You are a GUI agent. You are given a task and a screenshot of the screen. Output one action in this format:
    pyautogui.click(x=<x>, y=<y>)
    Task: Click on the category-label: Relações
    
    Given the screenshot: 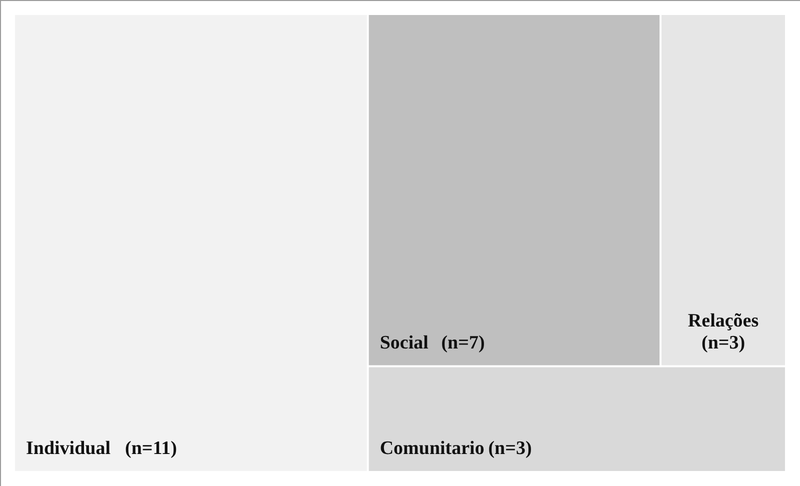 What is the action you would take?
    pyautogui.click(x=723, y=321)
    